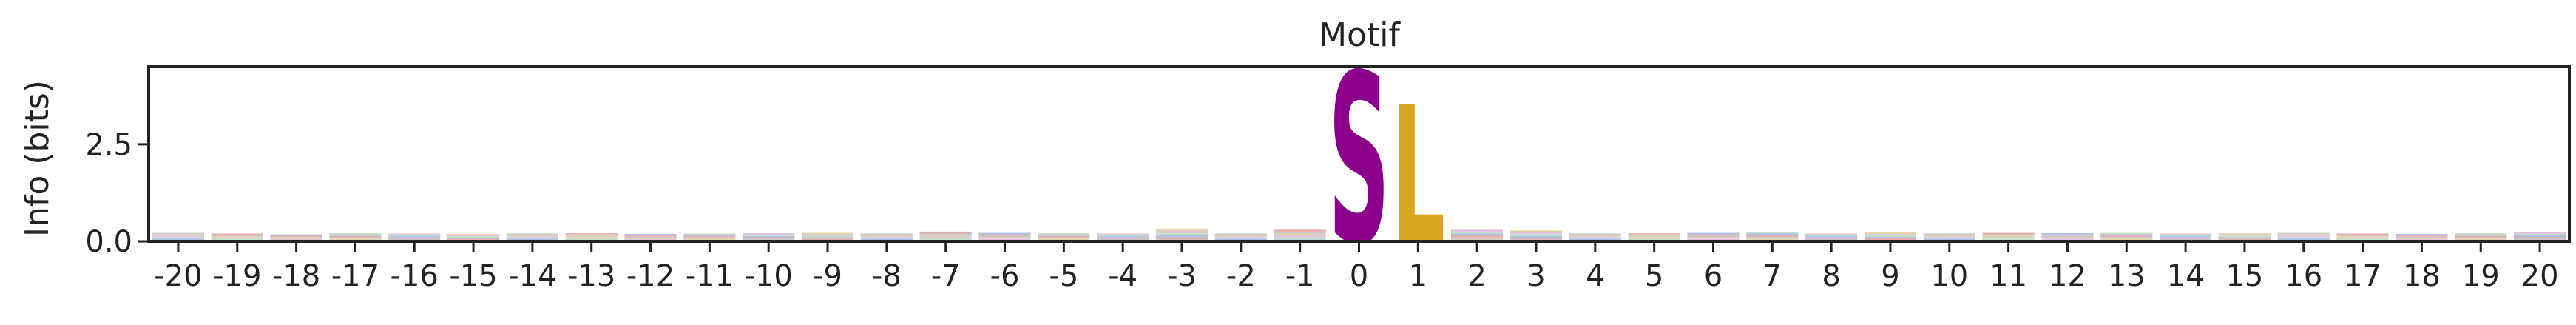  What do you see at coordinates (1654, 276) in the screenshot?
I see `x-tick-label: 5` at bounding box center [1654, 276].